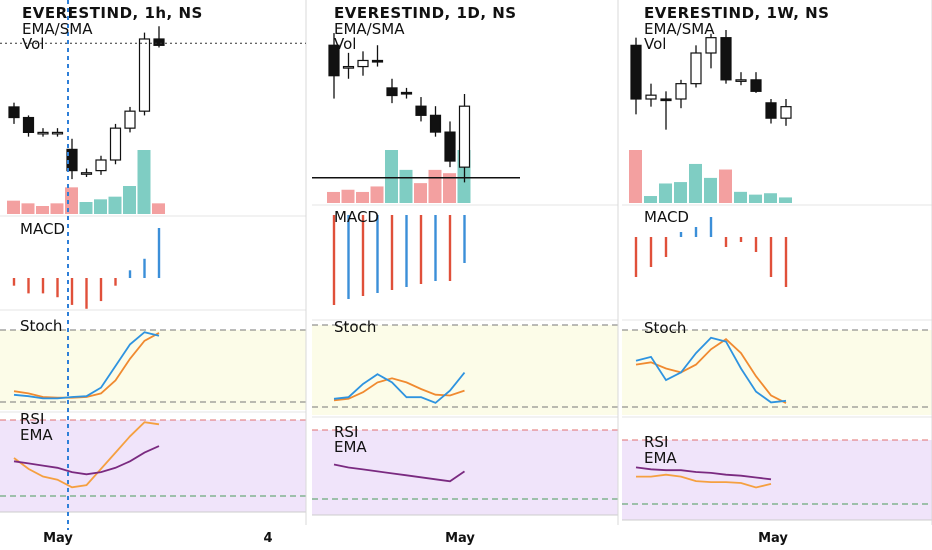  What do you see at coordinates (425, 13) in the screenshot?
I see `panel-title: EVERESTIND, 1D, NS` at bounding box center [425, 13].